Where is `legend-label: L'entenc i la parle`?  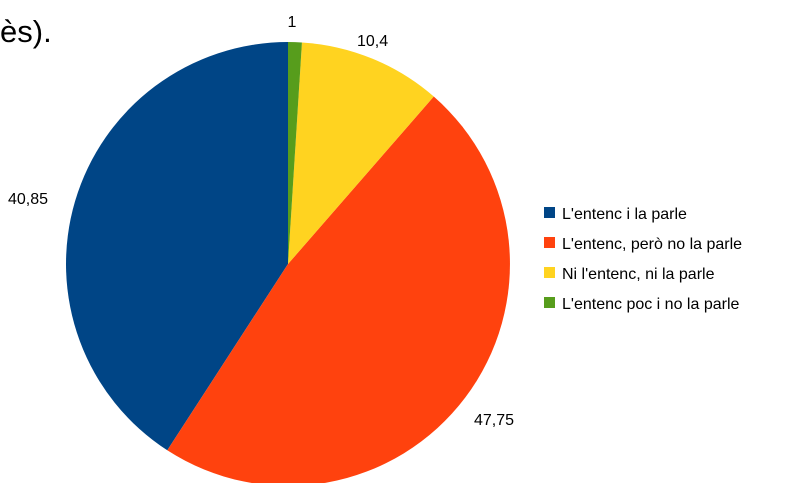 legend-label: L'entenc i la parle is located at coordinates (624, 214).